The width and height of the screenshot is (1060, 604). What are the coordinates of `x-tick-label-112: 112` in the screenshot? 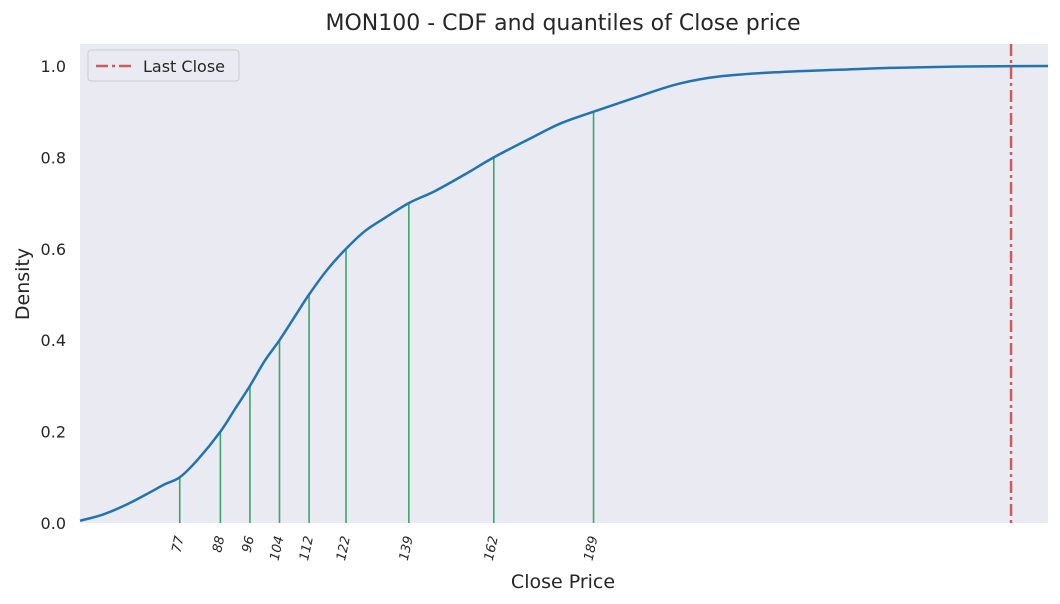 It's located at (307, 548).